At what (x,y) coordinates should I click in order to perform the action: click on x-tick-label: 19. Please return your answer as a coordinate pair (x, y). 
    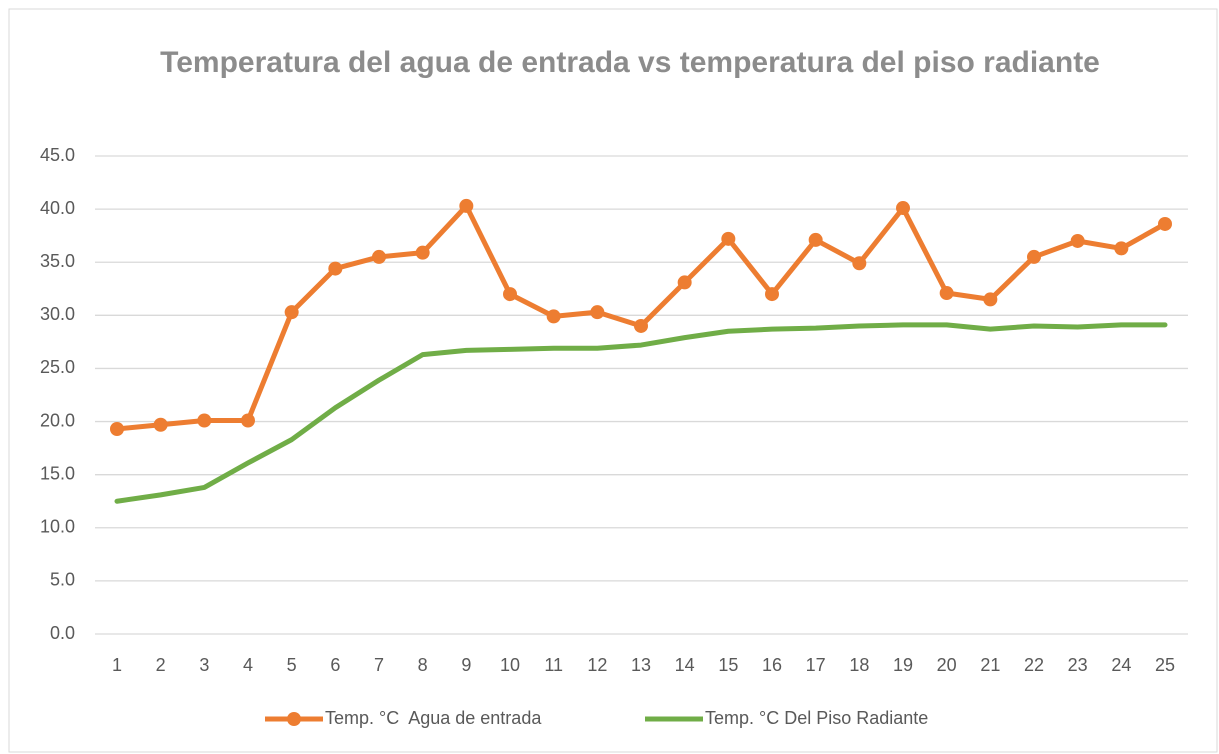
    Looking at the image, I should click on (903, 665).